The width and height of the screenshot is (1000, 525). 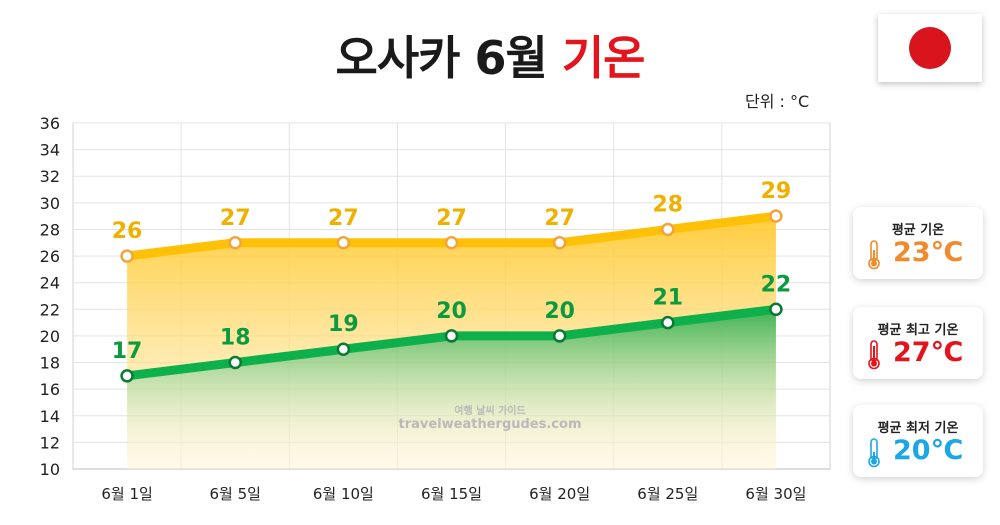 I want to click on stat-card-high: 평균 최고 기온 27℃, so click(x=918, y=343).